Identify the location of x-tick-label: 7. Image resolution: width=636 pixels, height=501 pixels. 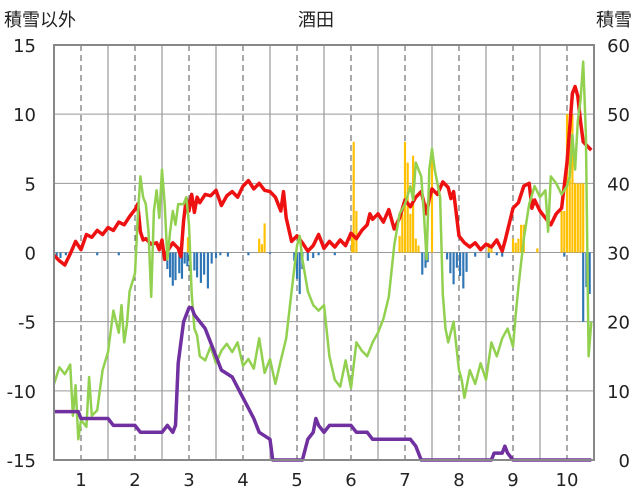
(404, 480).